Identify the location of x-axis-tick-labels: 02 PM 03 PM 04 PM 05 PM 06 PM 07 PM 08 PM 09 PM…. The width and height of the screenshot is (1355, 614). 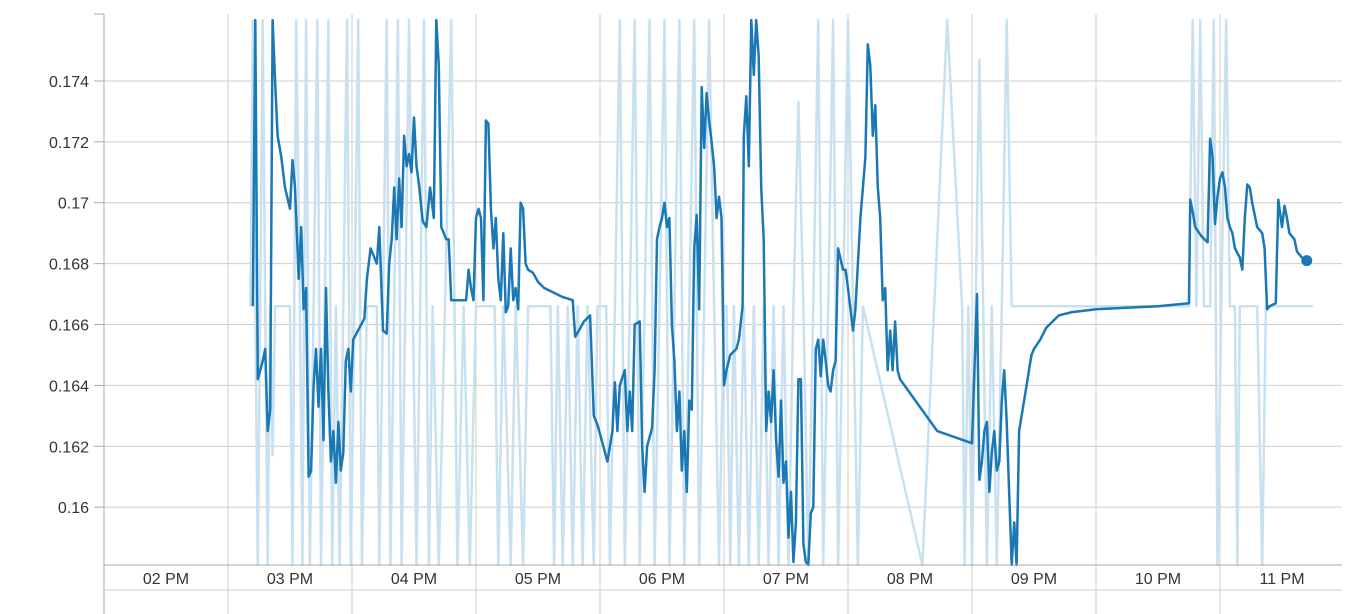
(724, 579).